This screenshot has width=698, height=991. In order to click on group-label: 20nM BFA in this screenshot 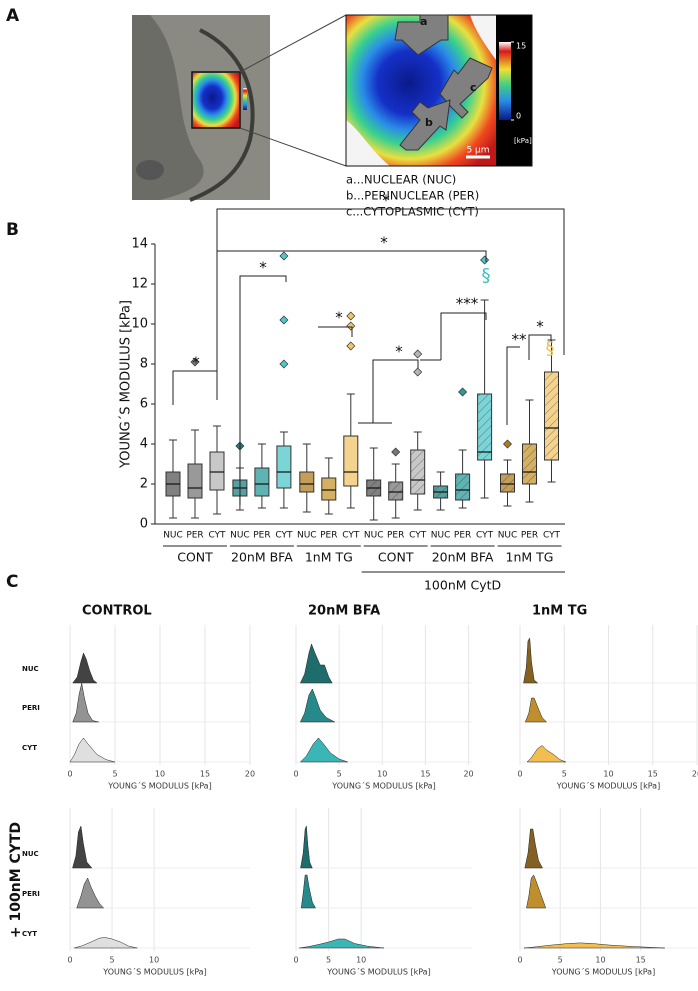, I will do `click(463, 557)`.